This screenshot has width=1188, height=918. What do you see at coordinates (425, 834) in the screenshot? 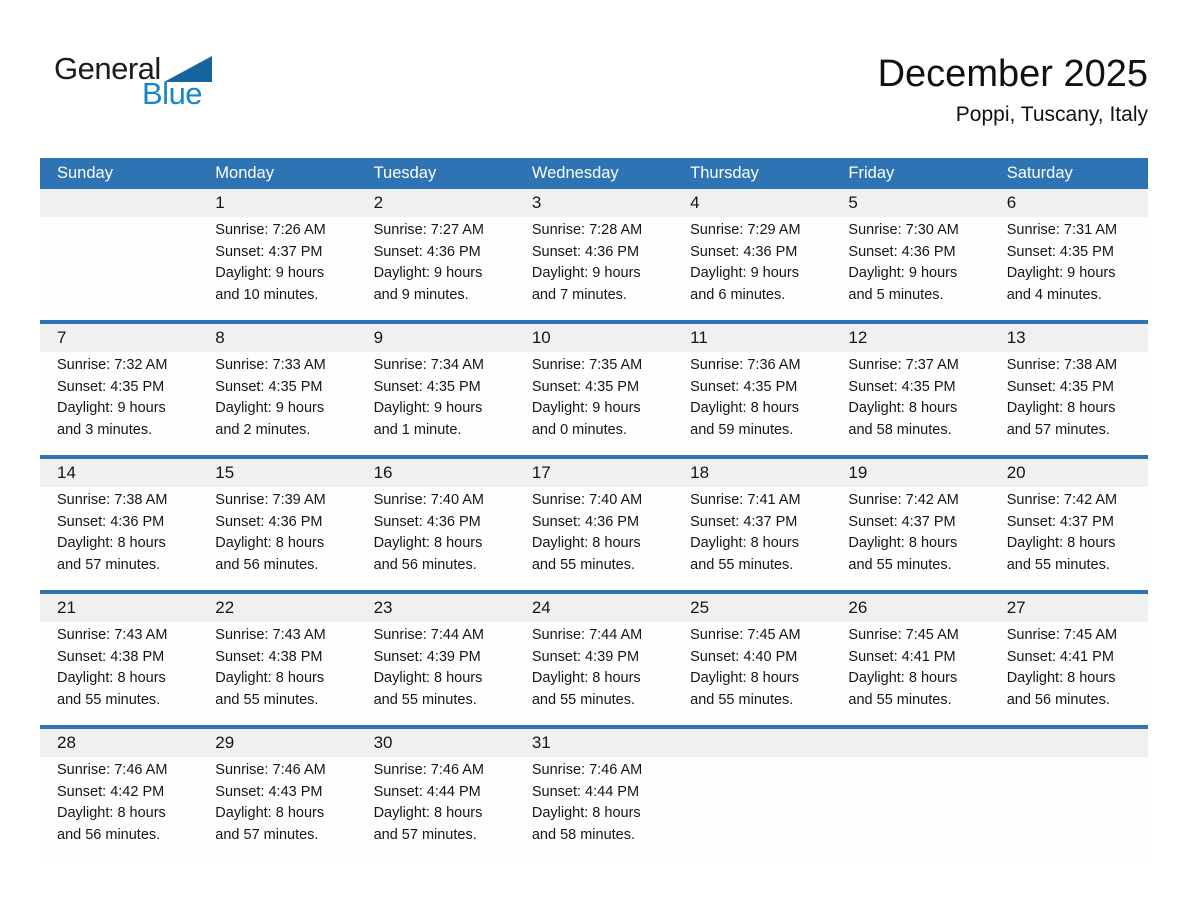
I see `daylight-text-line2: and 57 minutes.` at bounding box center [425, 834].